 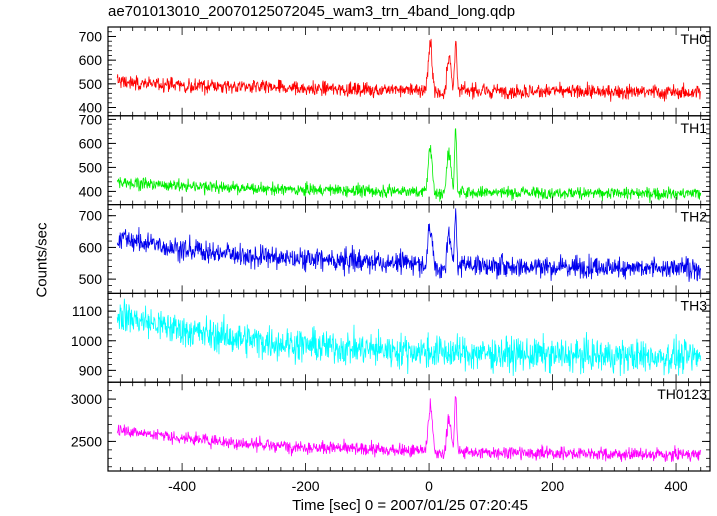 What do you see at coordinates (694, 305) in the screenshot?
I see `panel-label: TH3` at bounding box center [694, 305].